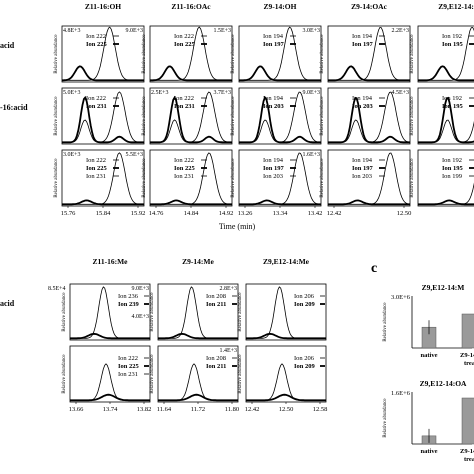  Describe the element at coordinates (286, 261) in the screenshot. I see `column-title: Z9,E12-14:Me` at that location.